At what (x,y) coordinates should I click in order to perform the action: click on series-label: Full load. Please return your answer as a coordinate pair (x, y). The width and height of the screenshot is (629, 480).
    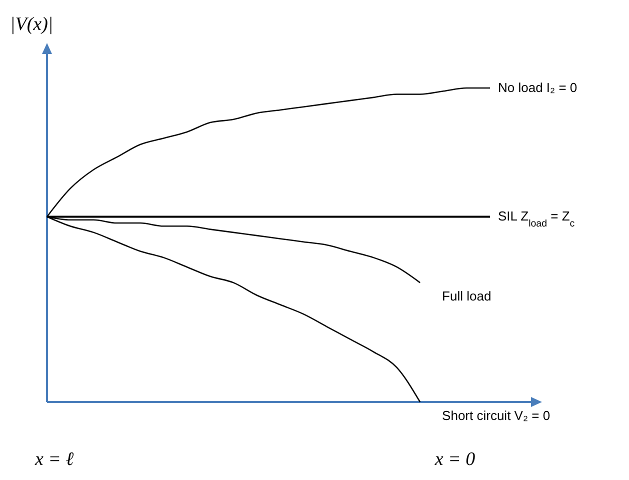
    Looking at the image, I should click on (467, 296).